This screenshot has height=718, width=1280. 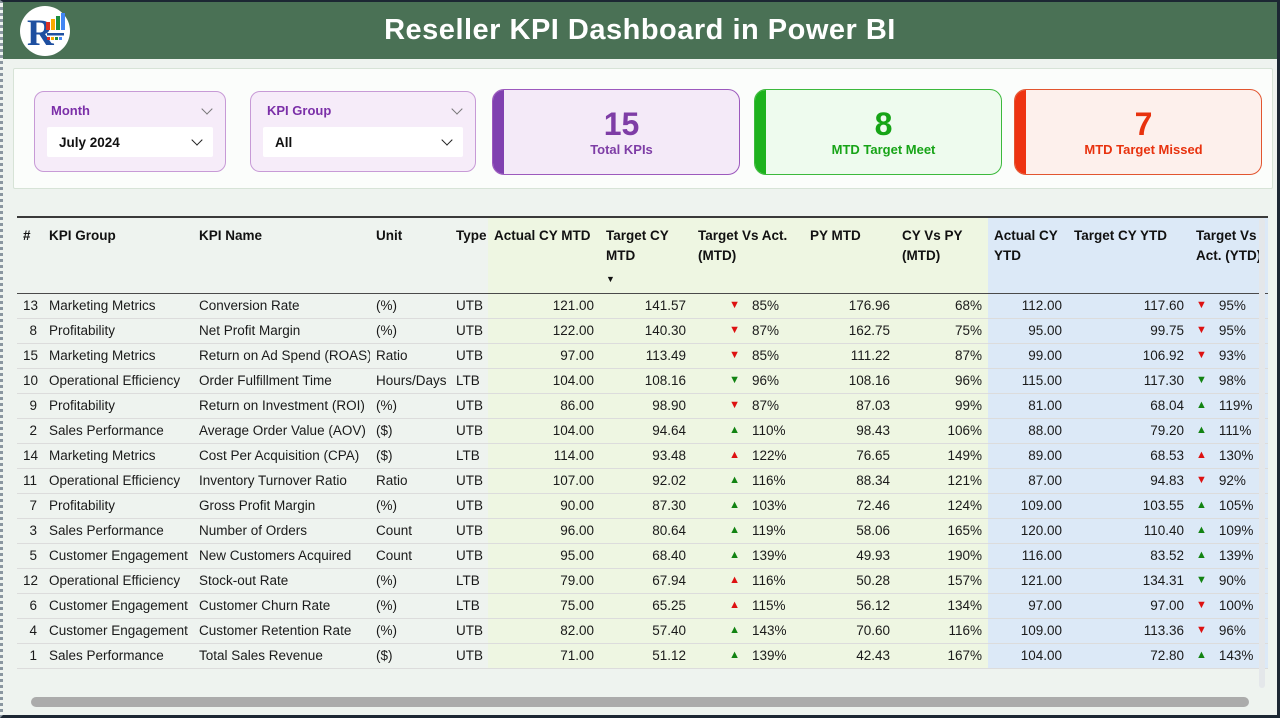 What do you see at coordinates (30, 481) in the screenshot?
I see `cell-num: 11` at bounding box center [30, 481].